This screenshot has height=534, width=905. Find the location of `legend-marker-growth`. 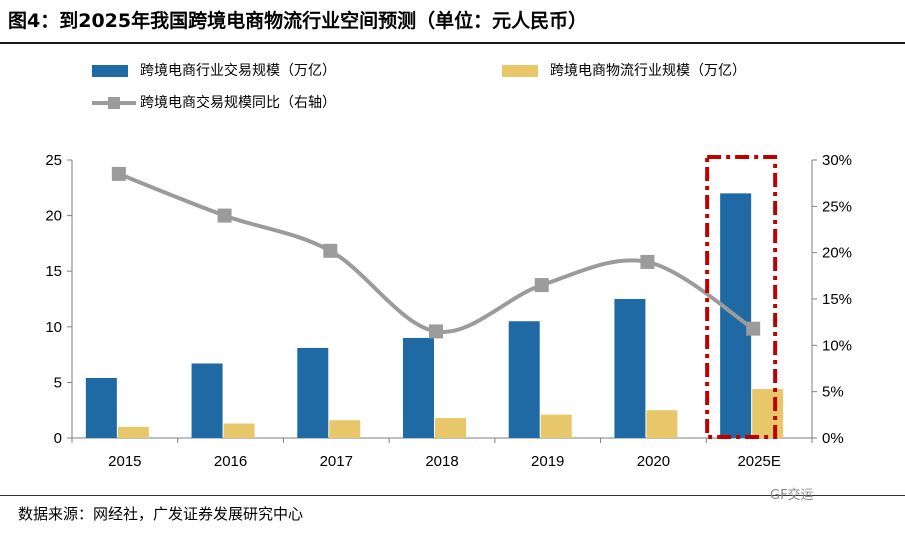

legend-marker-growth is located at coordinates (114, 103).